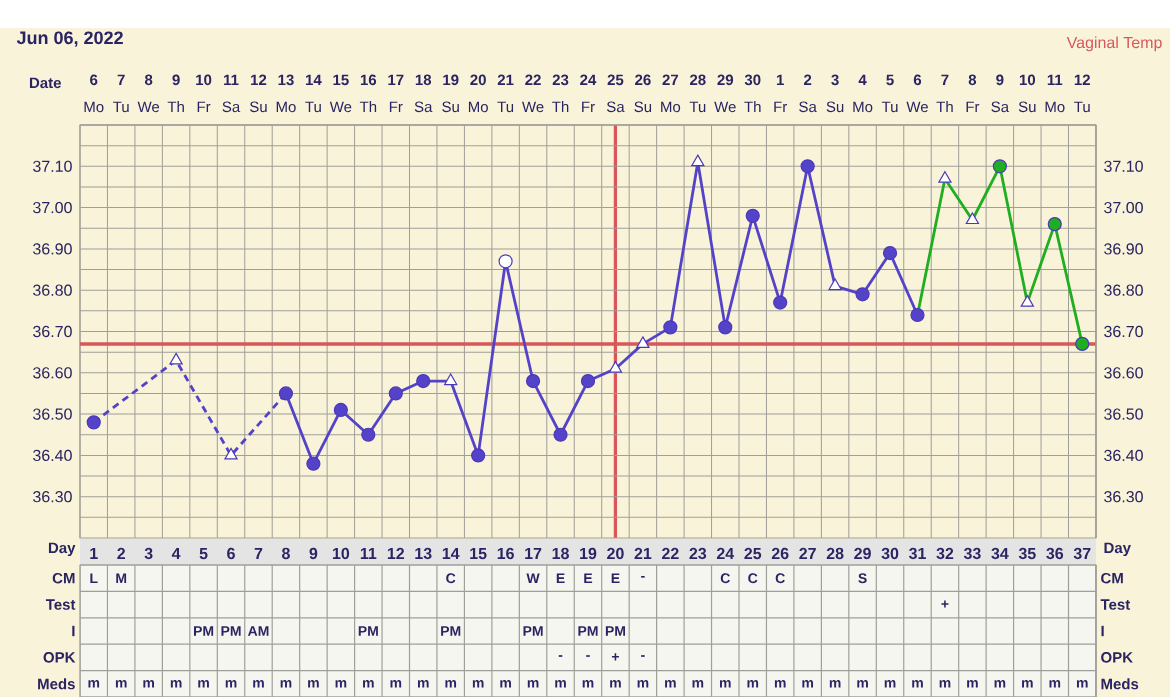 This screenshot has width=1170, height=697. Describe the element at coordinates (725, 553) in the screenshot. I see `x-tick-label: 24` at that location.